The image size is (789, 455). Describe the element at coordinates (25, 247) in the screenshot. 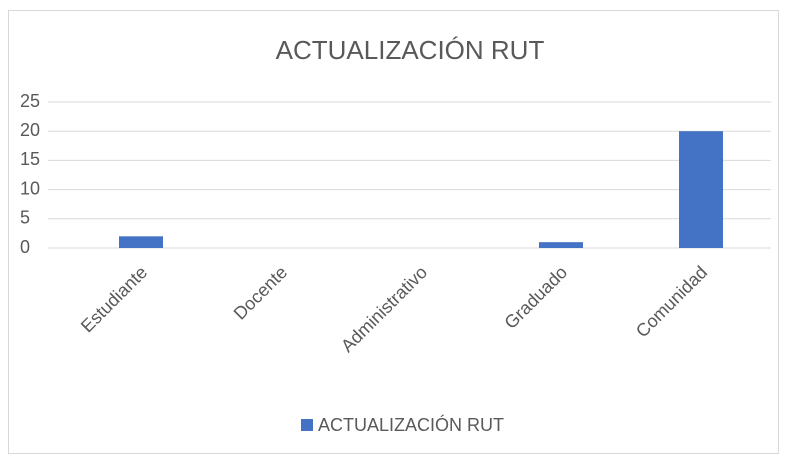

I see `y-tick-label: 0` at that location.